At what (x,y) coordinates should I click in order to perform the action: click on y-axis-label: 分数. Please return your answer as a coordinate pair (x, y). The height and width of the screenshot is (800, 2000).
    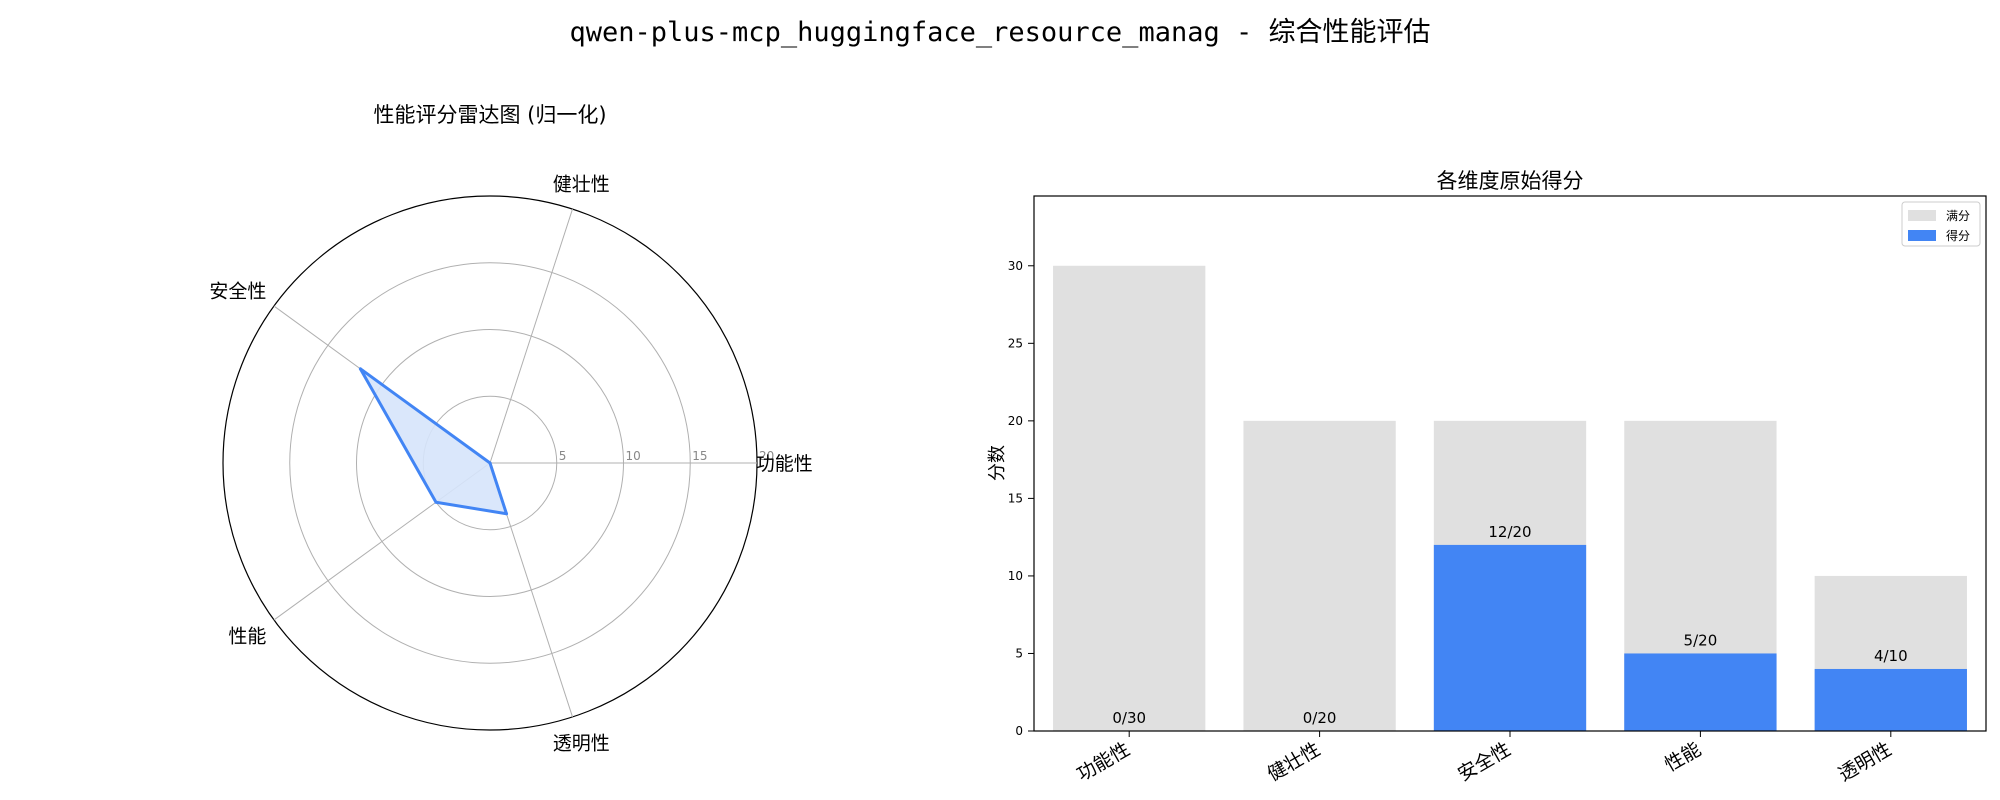
    Looking at the image, I should click on (997, 463).